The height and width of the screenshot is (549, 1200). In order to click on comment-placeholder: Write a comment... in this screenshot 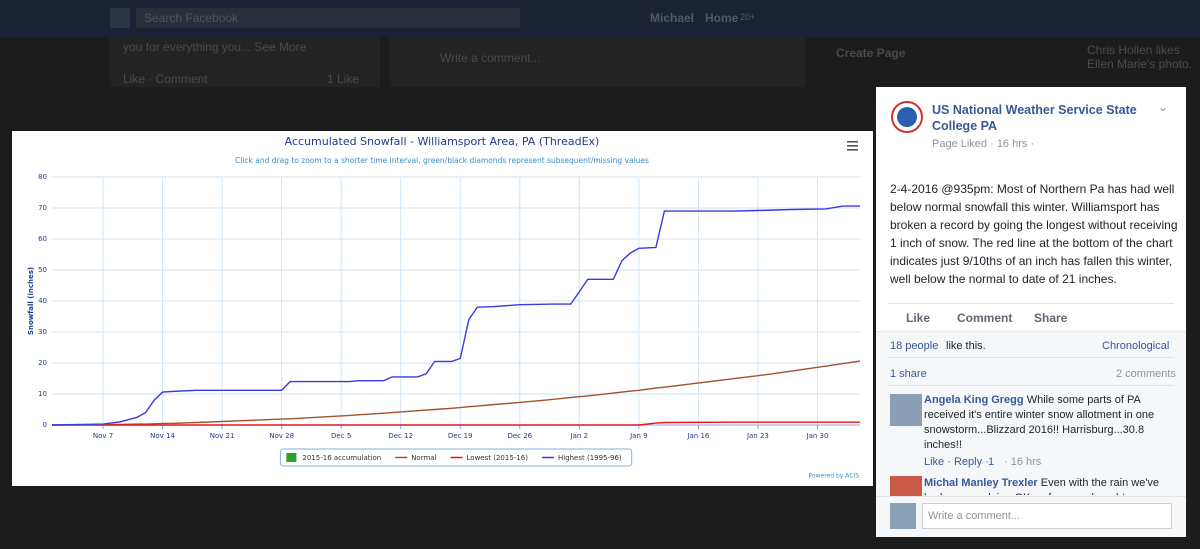, I will do `click(974, 516)`.